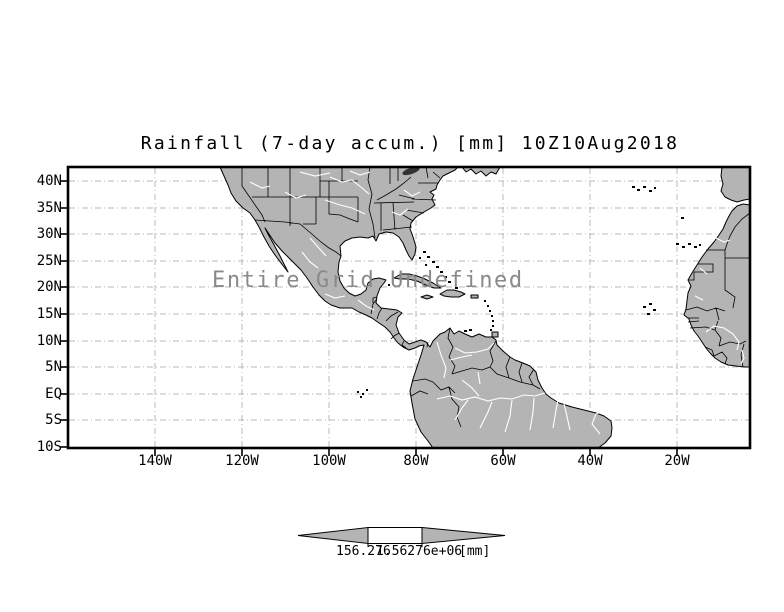  What do you see at coordinates (395, 535) in the screenshot?
I see `colorbar-segment` at bounding box center [395, 535].